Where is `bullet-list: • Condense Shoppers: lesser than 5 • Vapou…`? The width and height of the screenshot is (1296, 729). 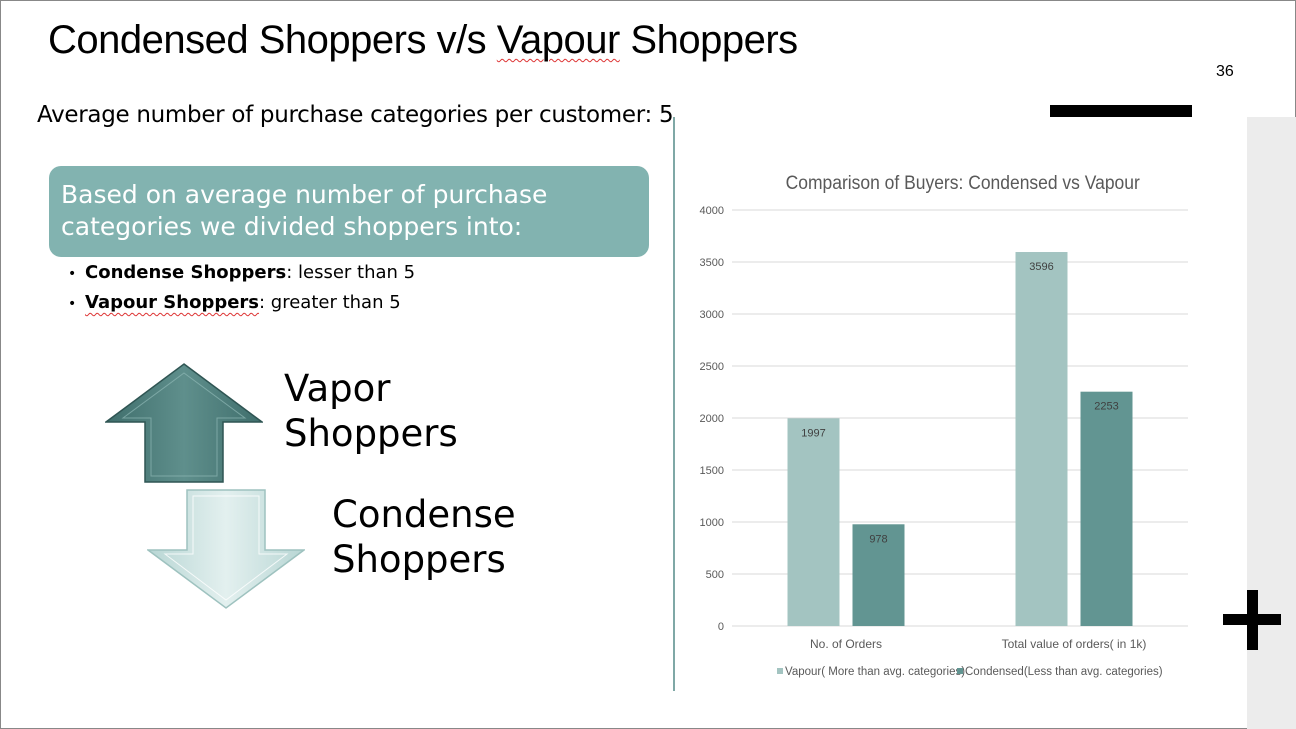
bullet-list: • Condense Shoppers: lesser than 5 • Vapou… is located at coordinates (241, 290).